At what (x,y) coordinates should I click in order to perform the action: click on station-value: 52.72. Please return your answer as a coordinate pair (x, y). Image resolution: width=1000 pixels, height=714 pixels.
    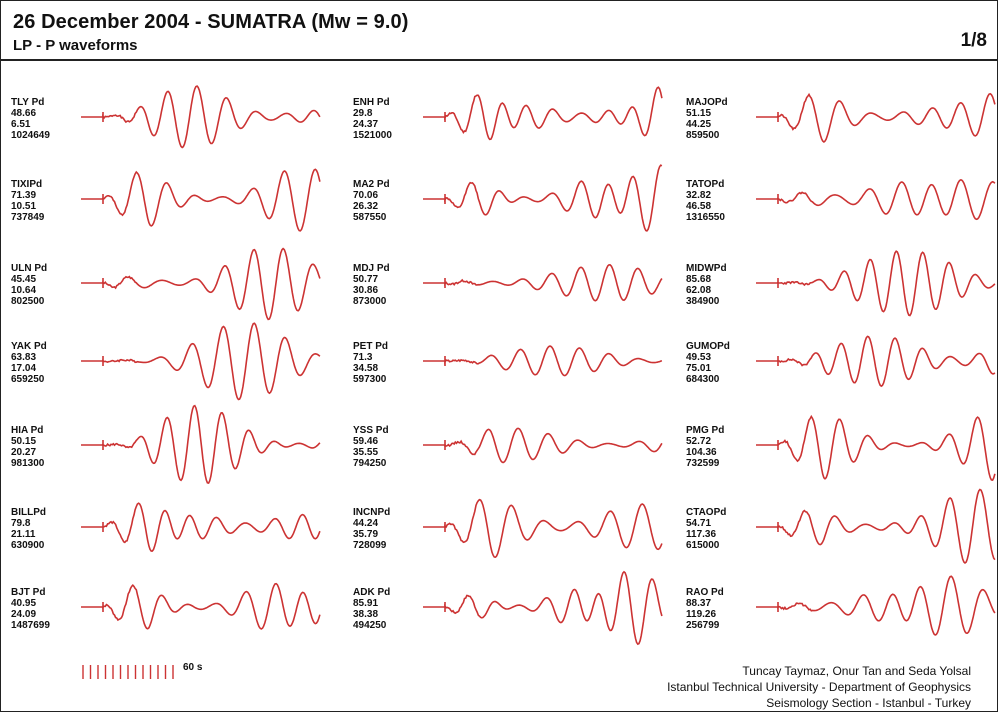
    Looking at the image, I should click on (699, 441).